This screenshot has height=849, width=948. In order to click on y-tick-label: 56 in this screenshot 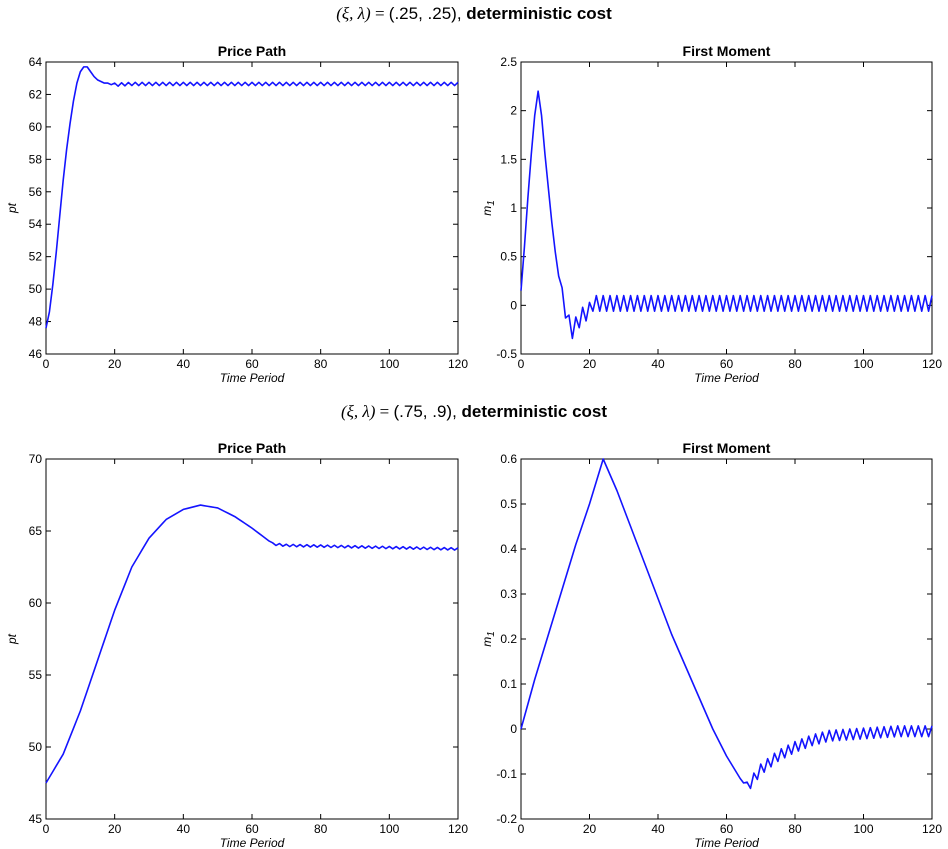, I will do `click(36, 192)`.